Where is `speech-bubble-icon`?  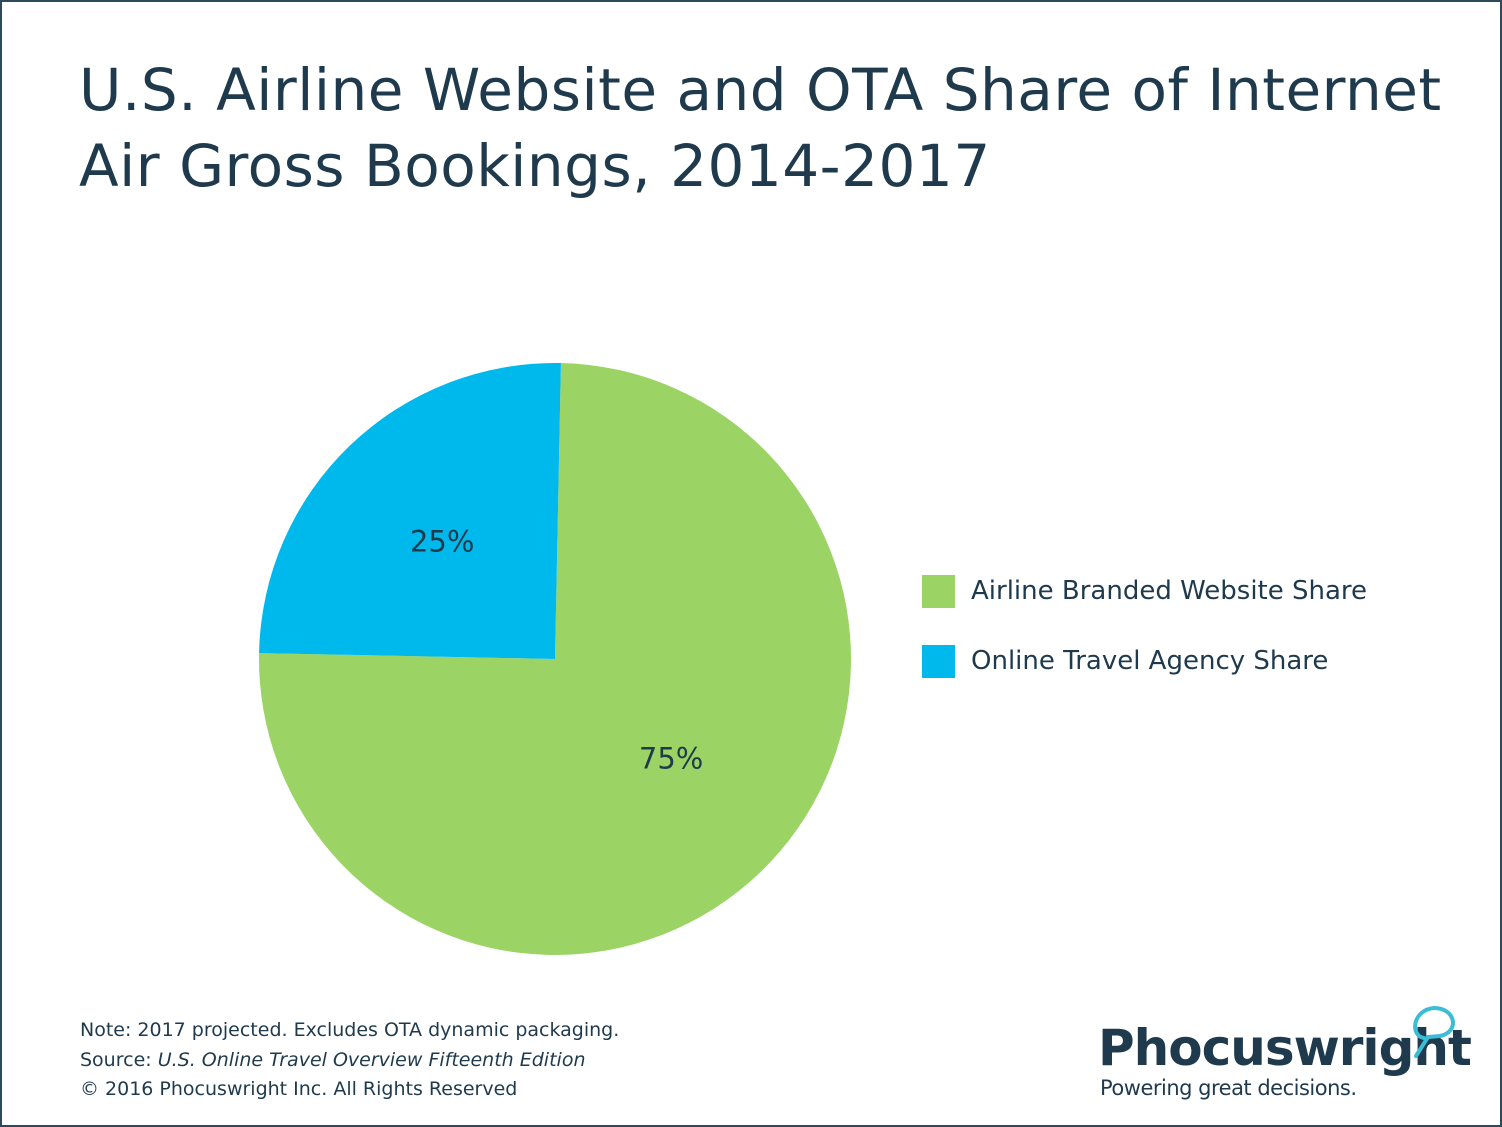 speech-bubble-icon is located at coordinates (1434, 1031).